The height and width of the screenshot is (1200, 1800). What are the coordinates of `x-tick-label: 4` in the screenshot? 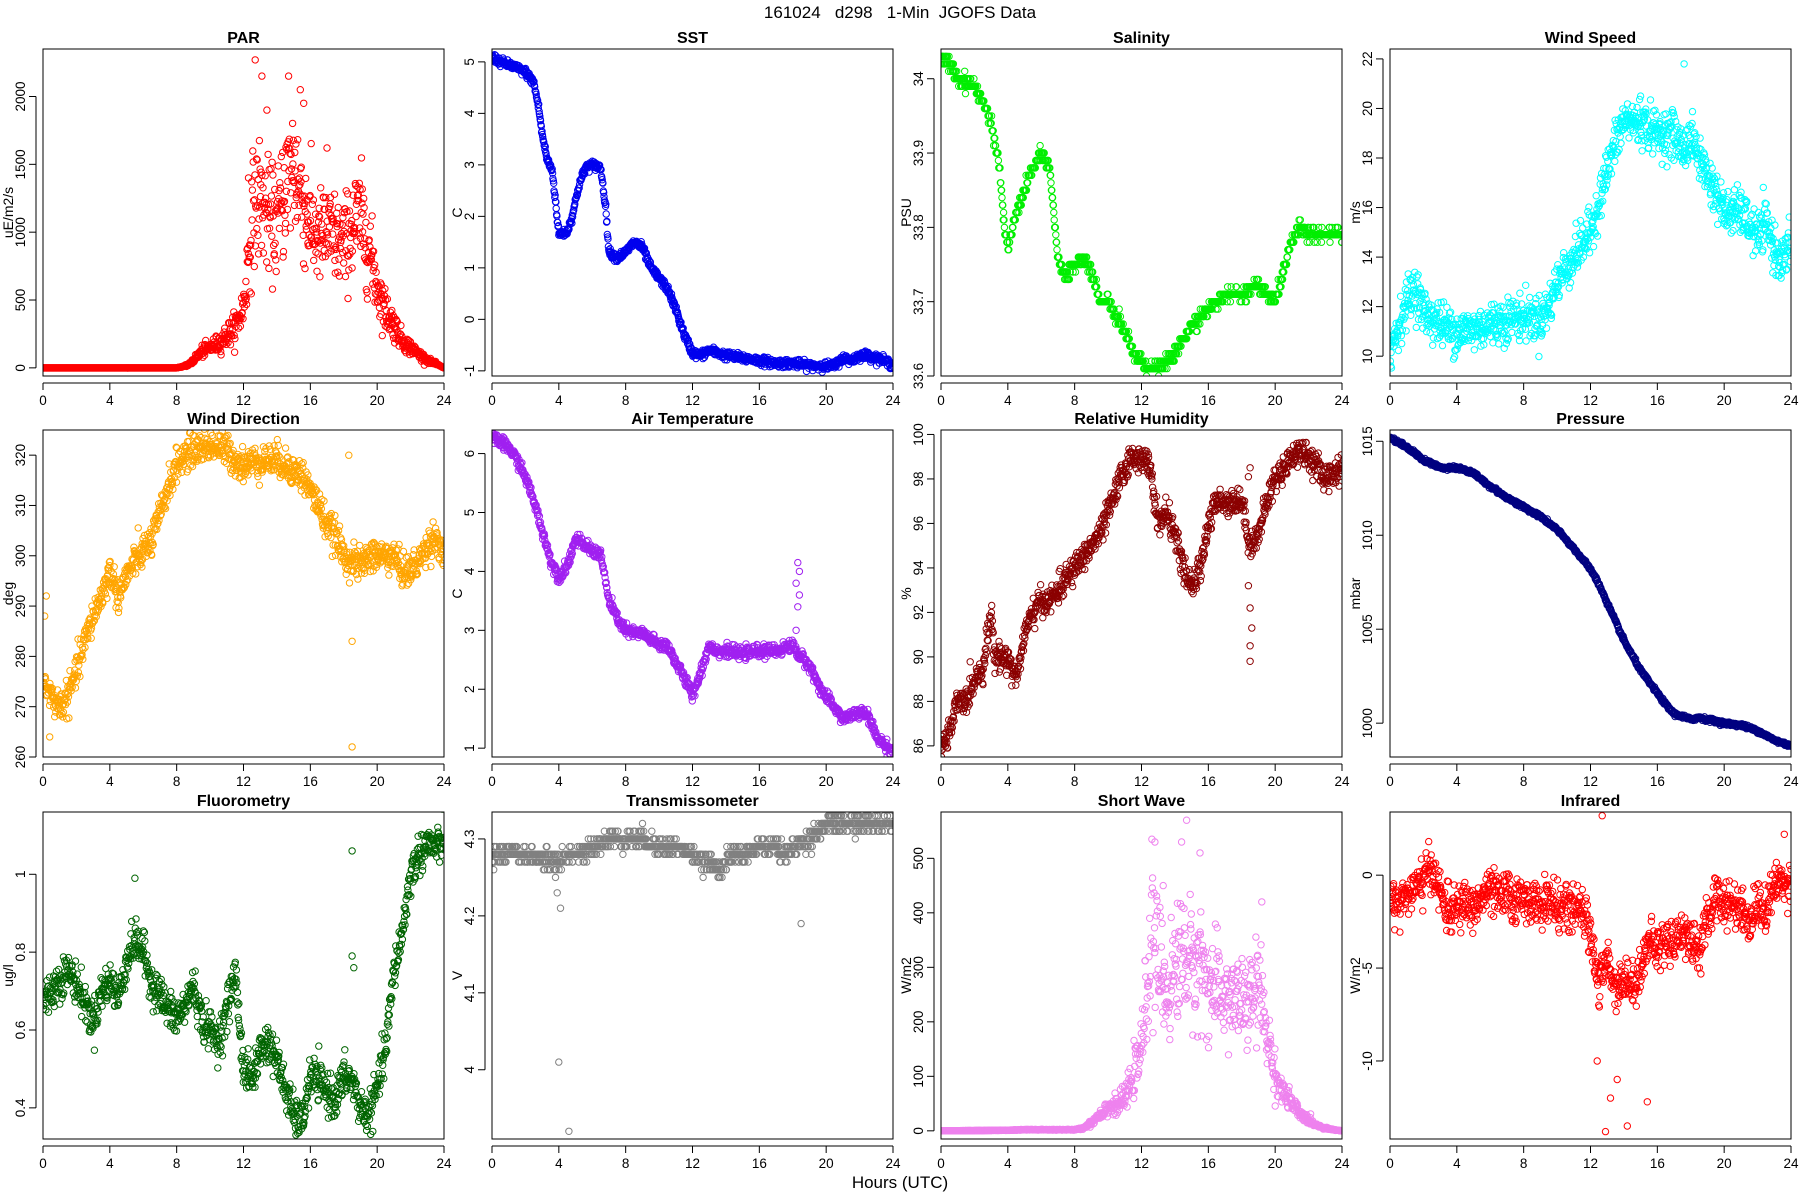 It's located at (1457, 400).